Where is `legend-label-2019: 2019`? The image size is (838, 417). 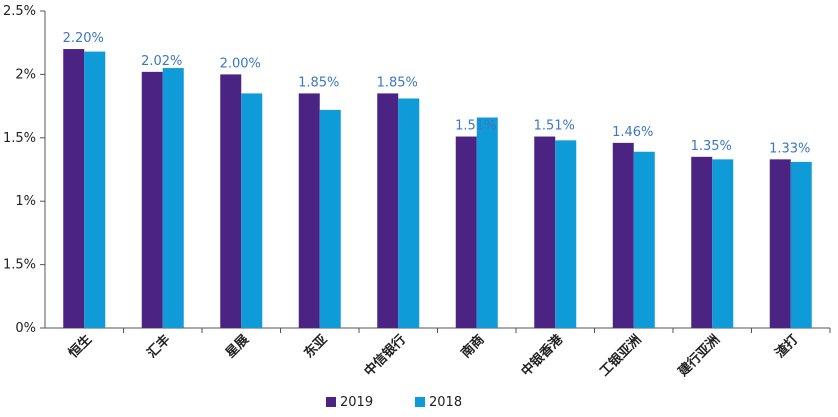 legend-label-2019: 2019 is located at coordinates (356, 402).